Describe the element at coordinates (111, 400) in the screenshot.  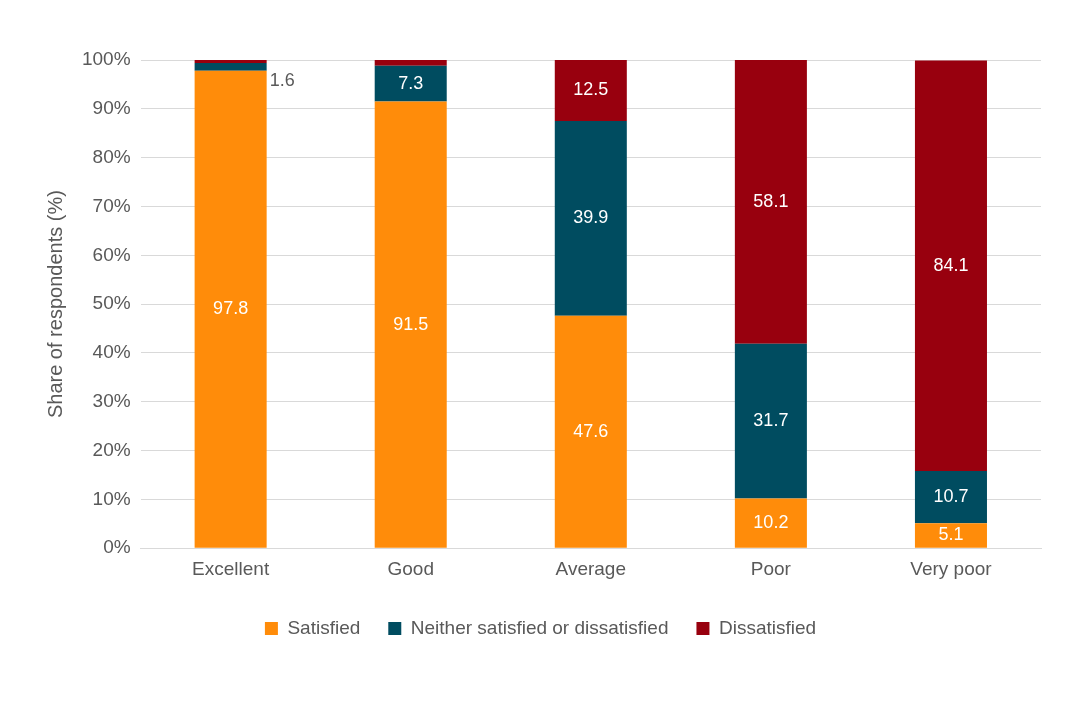
I see `y-tick-label: 30%` at that location.